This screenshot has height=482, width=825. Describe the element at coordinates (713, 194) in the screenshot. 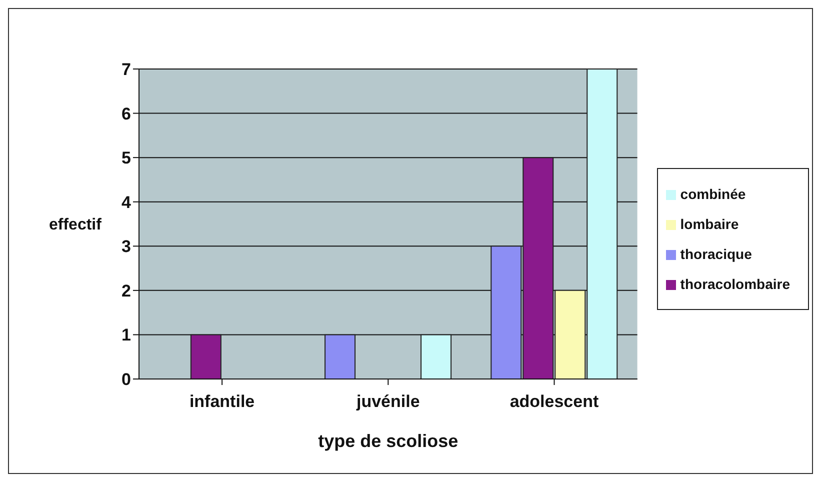

I see `legend-label: combinée` at that location.